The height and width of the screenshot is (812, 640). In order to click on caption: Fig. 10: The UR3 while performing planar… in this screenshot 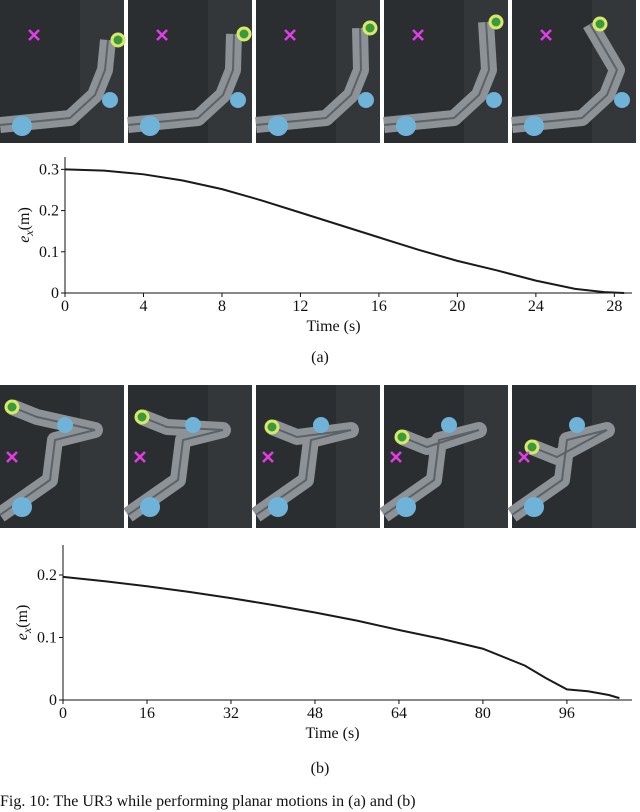, I will do `click(208, 801)`.